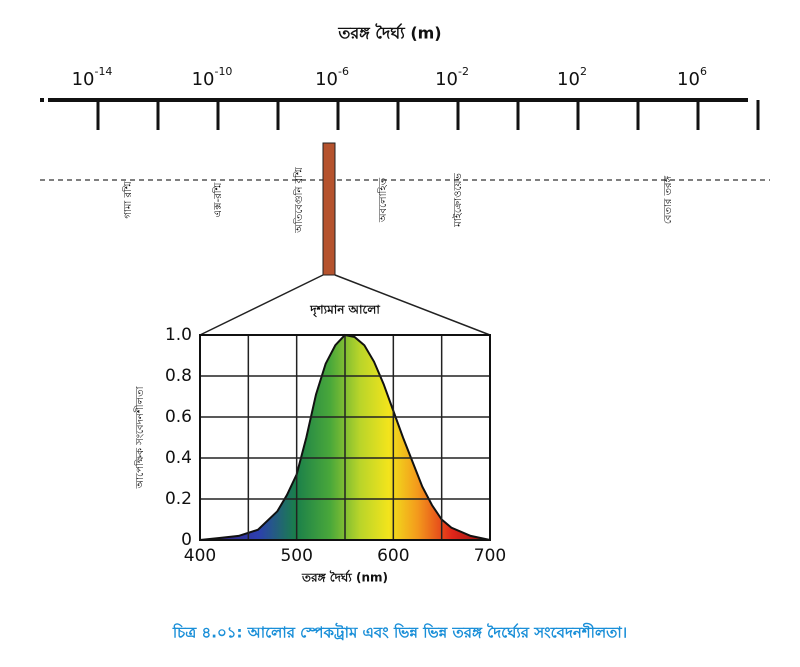 The width and height of the screenshot is (800, 667). I want to click on tick-exponent: 6, so click(703, 71).